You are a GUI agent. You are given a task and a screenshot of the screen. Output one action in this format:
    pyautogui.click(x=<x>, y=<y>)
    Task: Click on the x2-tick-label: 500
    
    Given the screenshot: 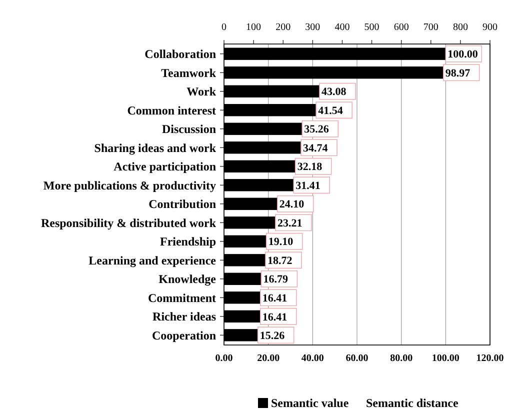 What is the action you would take?
    pyautogui.click(x=372, y=27)
    